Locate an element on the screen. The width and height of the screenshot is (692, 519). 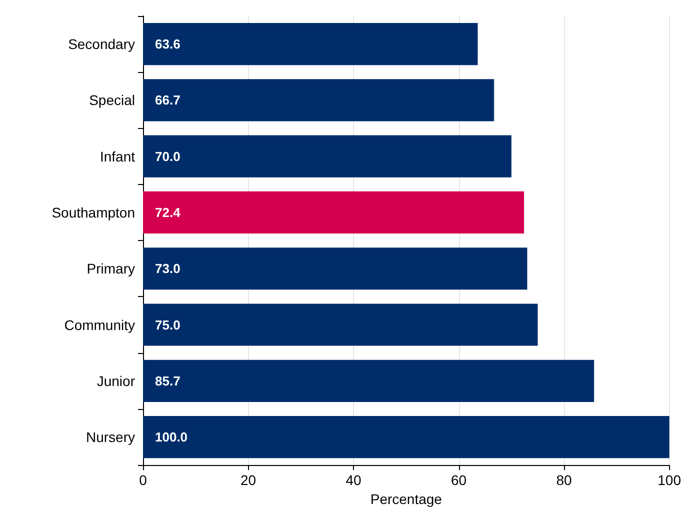
y-tick-label: Nursery is located at coordinates (110, 437).